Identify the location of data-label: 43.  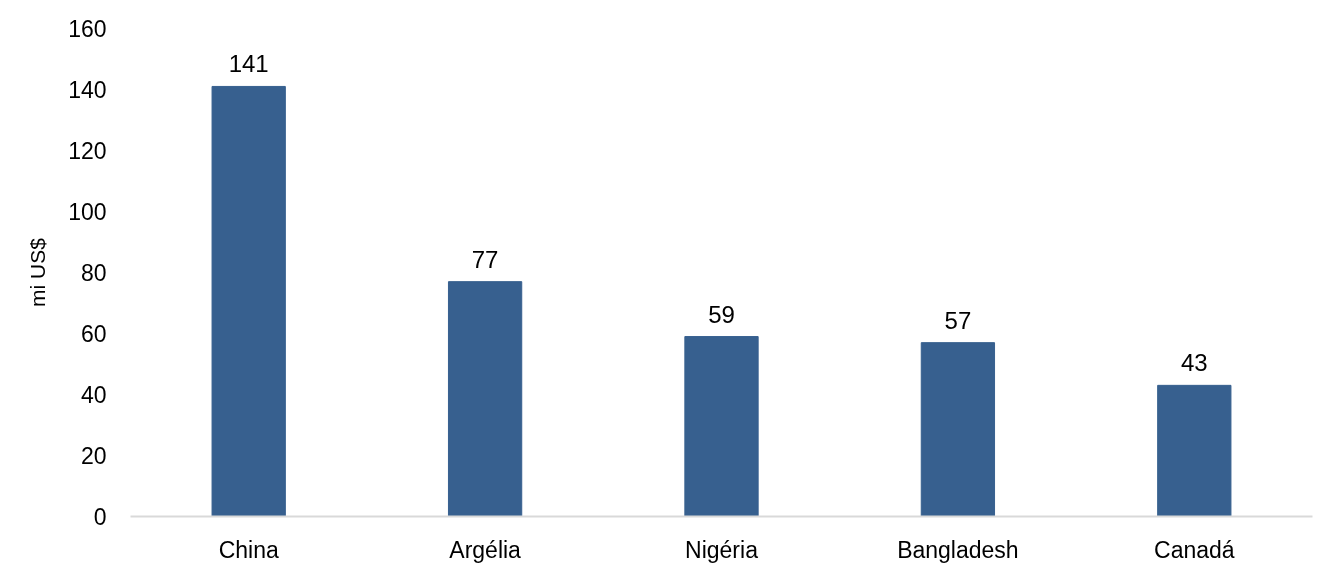
(1194, 363).